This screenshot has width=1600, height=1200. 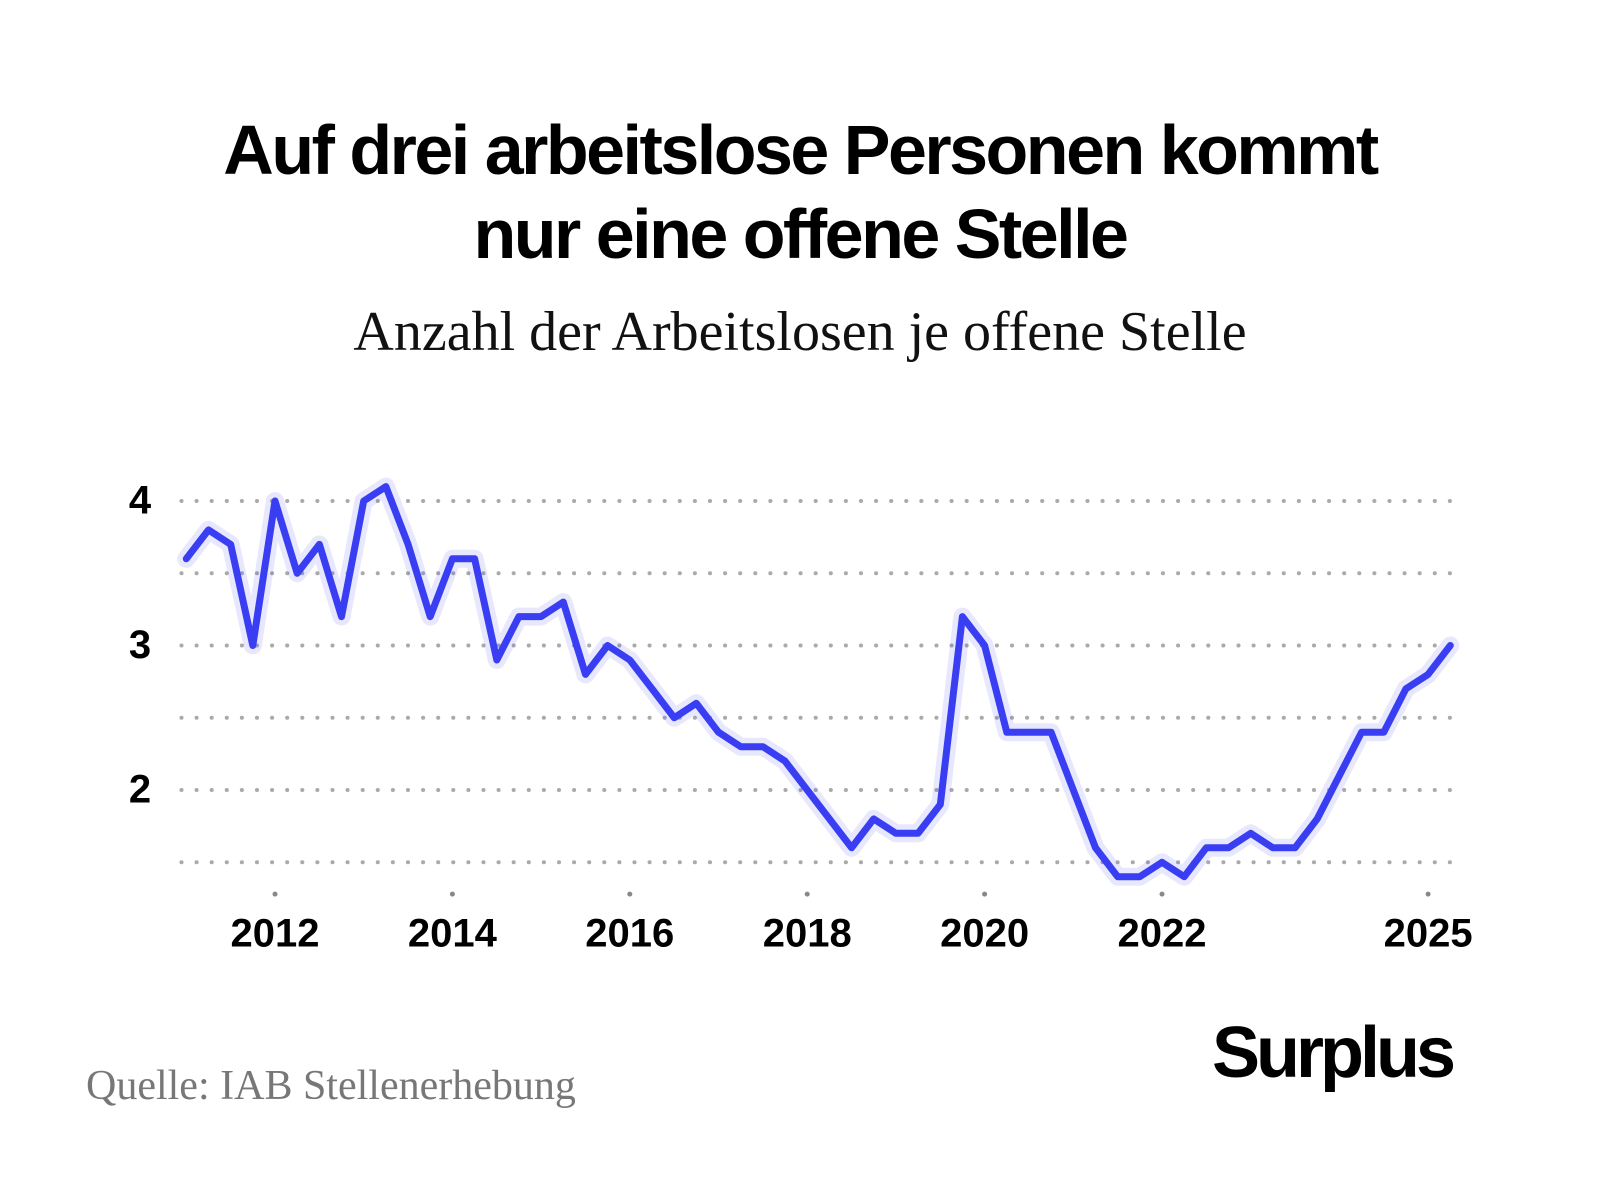 What do you see at coordinates (140, 645) in the screenshot?
I see `y-tick-label: 3` at bounding box center [140, 645].